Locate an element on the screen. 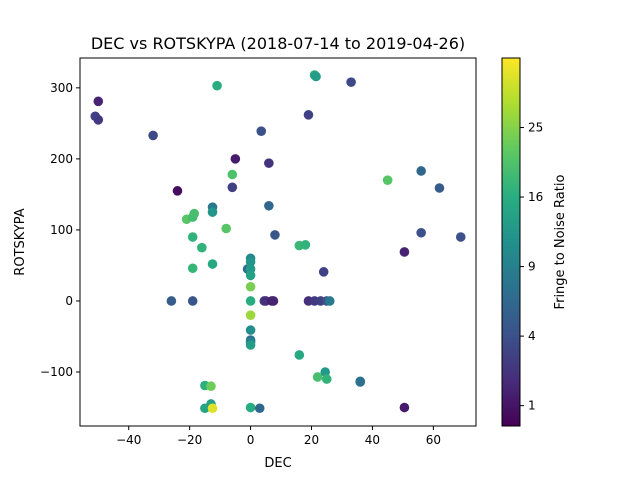 This screenshot has width=640, height=480. colorbar-tick-label: 16 is located at coordinates (535, 197).